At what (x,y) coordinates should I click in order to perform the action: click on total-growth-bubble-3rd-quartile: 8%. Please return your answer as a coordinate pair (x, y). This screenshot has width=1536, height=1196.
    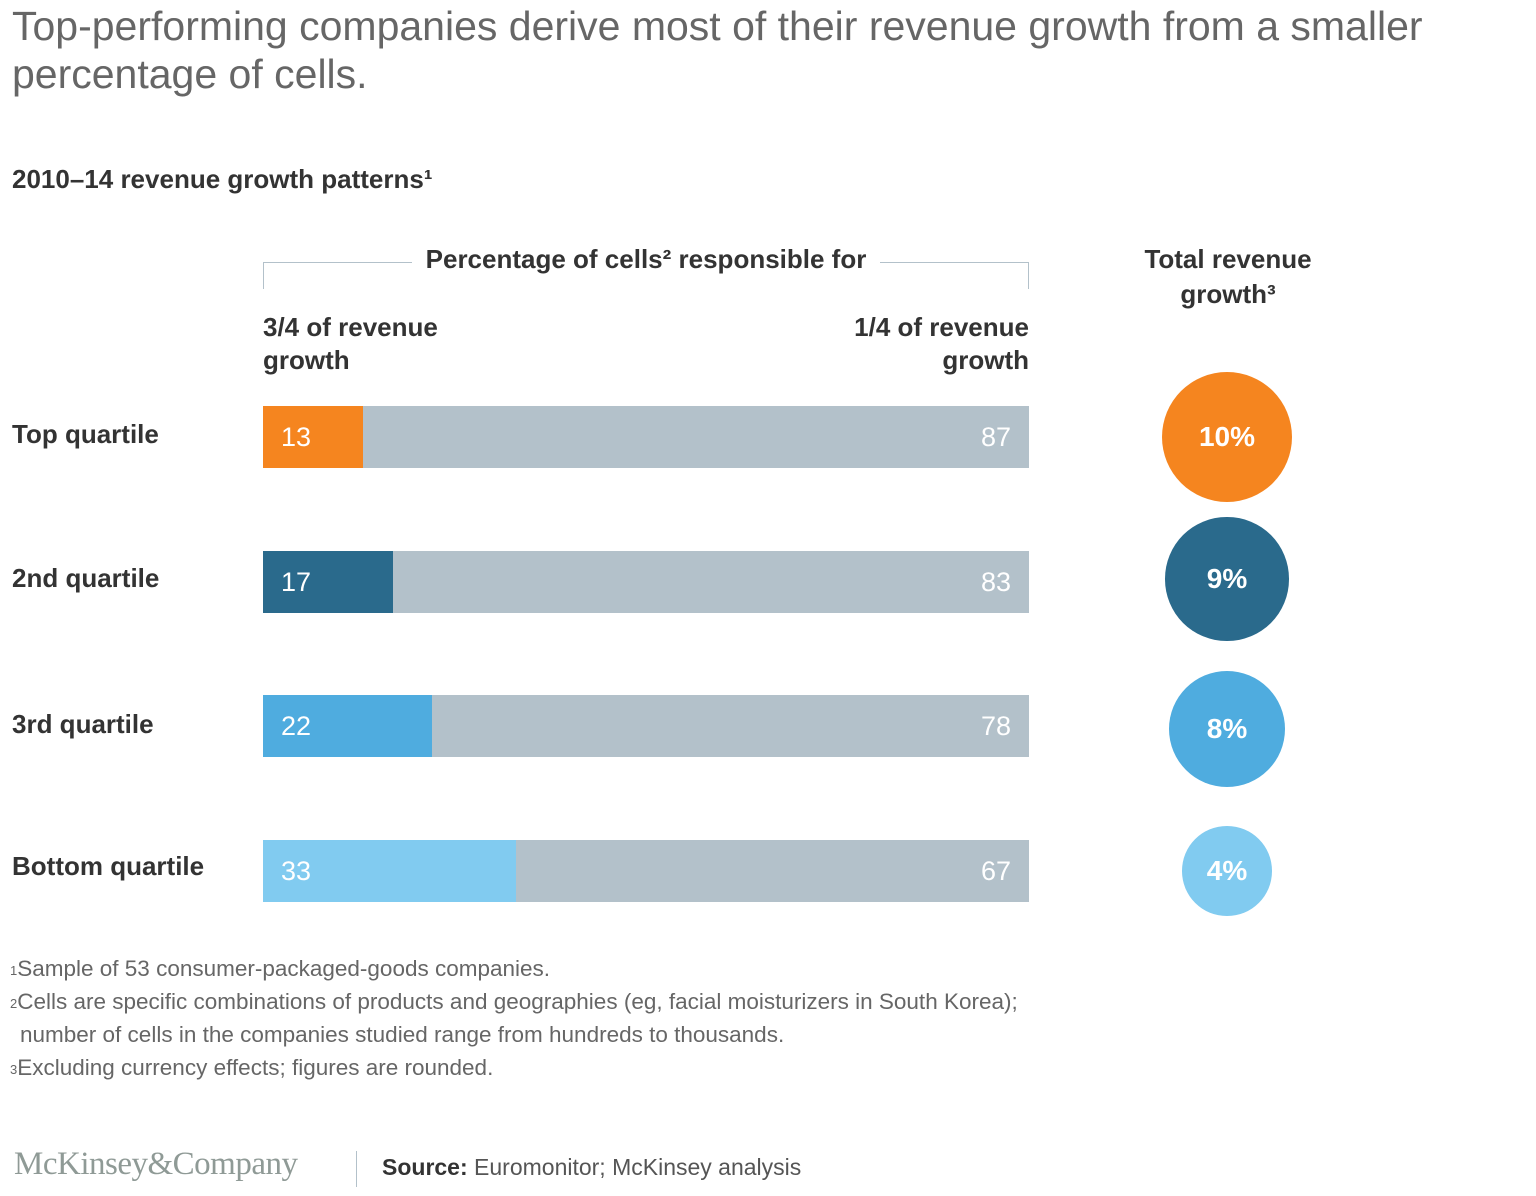
    Looking at the image, I should click on (1227, 729).